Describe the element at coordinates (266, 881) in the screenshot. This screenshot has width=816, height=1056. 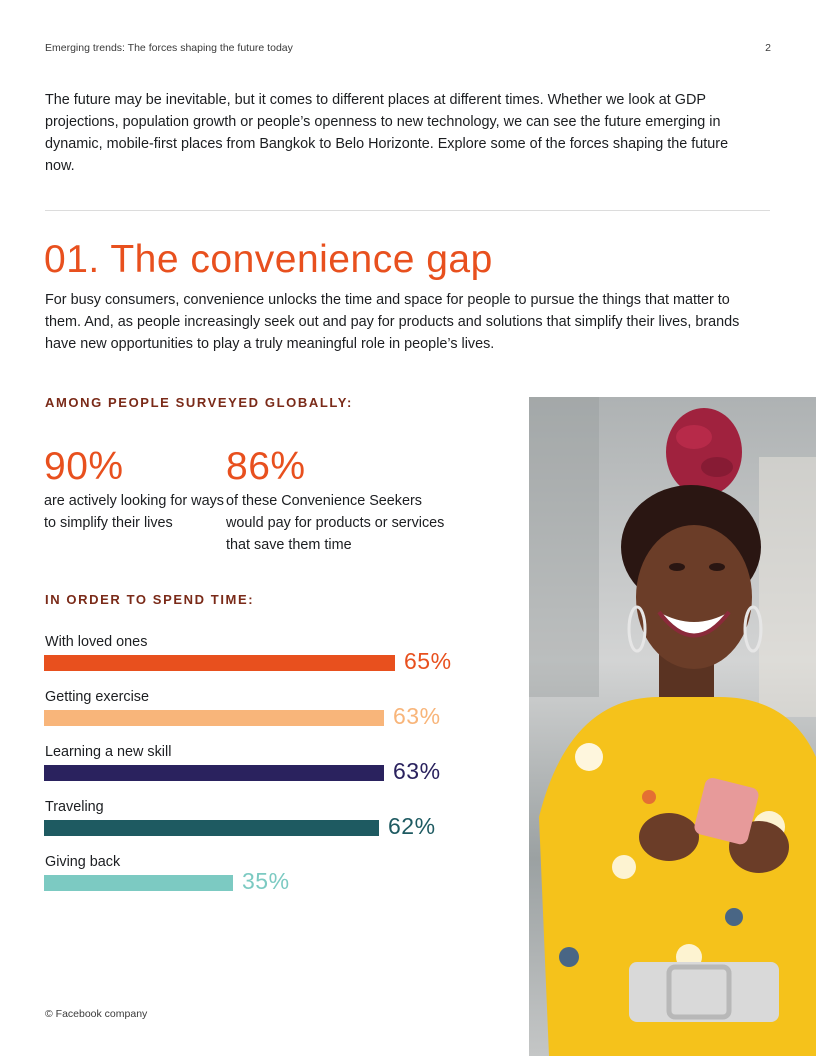
I see `bar-value-label: 35%` at that location.